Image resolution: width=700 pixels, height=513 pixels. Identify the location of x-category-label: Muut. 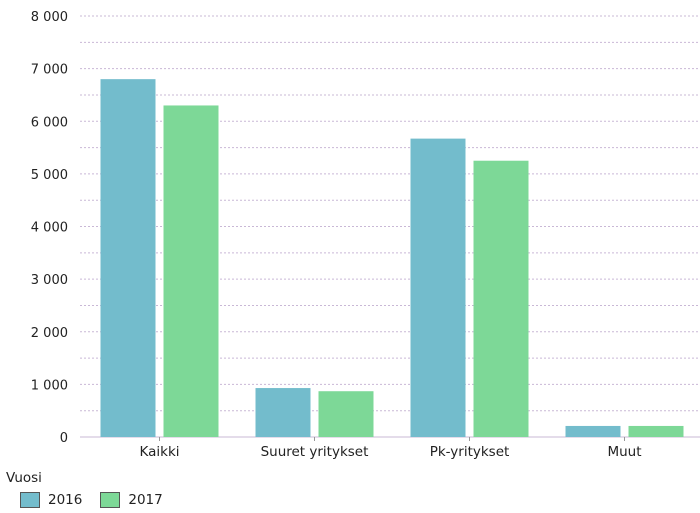
(624, 452).